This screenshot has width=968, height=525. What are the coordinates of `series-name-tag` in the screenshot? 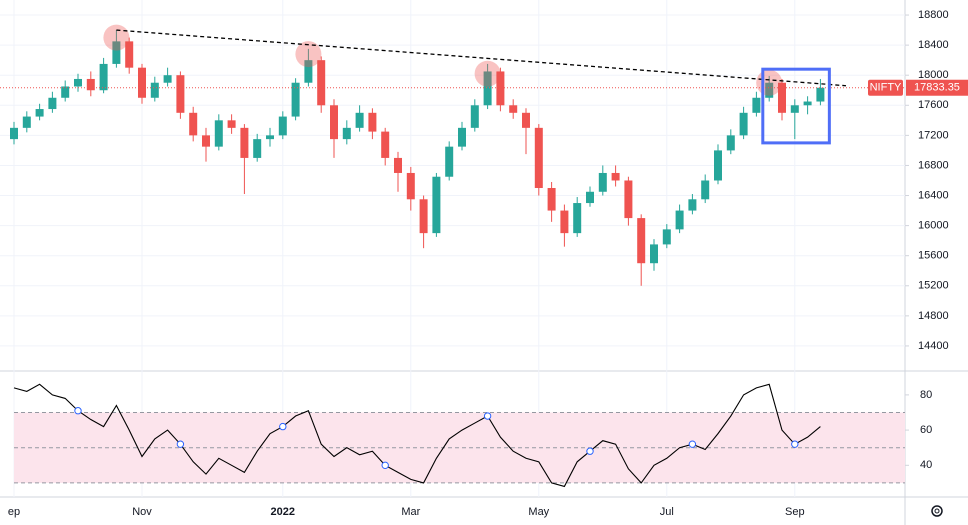 It's located at (885, 87).